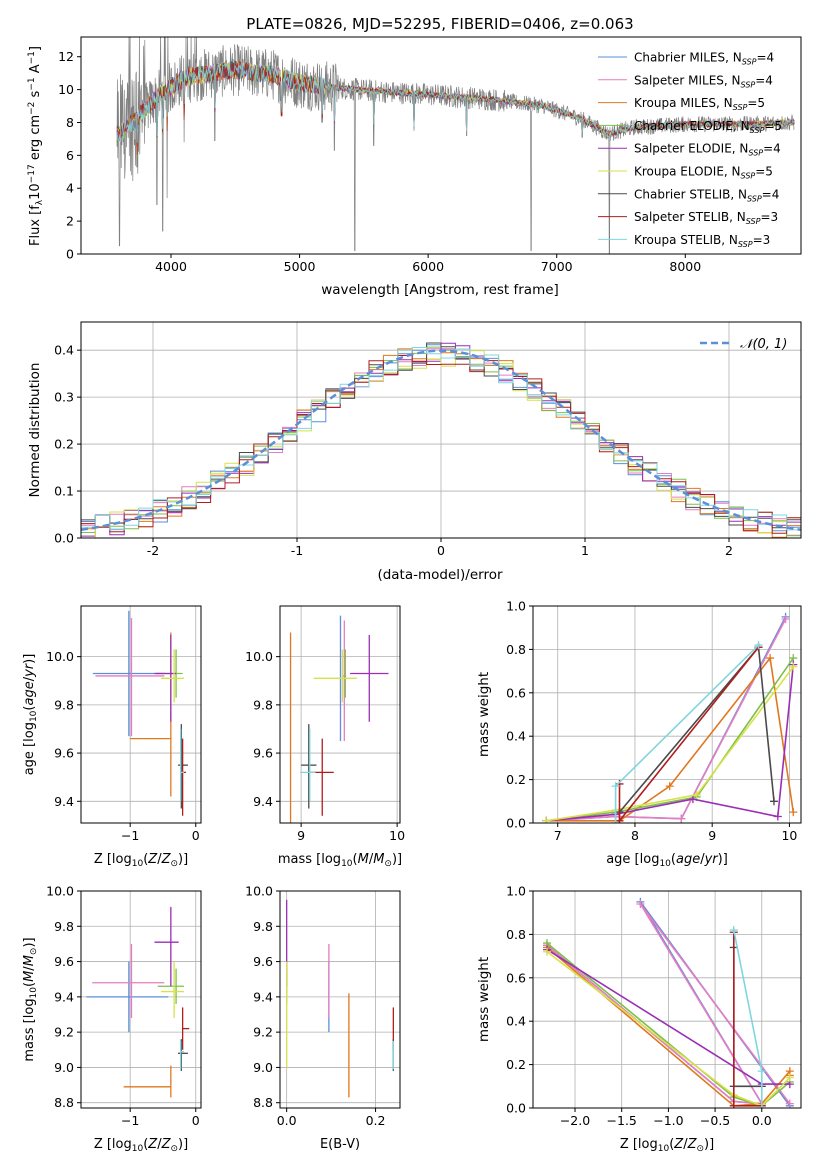 This screenshot has height=1170, width=819. I want to click on residual-hist-kroupa_elodie, so click(441, 443).